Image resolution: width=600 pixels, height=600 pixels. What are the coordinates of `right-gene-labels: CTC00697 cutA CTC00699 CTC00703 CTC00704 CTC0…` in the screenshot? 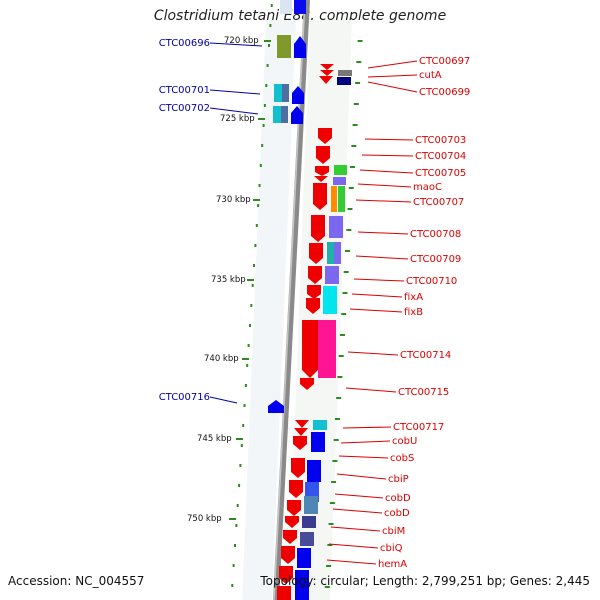 It's located at (424, 313).